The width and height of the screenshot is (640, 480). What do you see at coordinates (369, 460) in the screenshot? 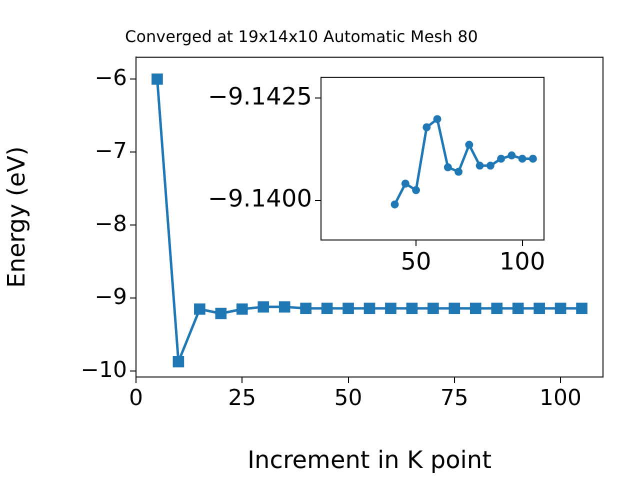
I see `x-axis-title: Increment in K point` at bounding box center [369, 460].